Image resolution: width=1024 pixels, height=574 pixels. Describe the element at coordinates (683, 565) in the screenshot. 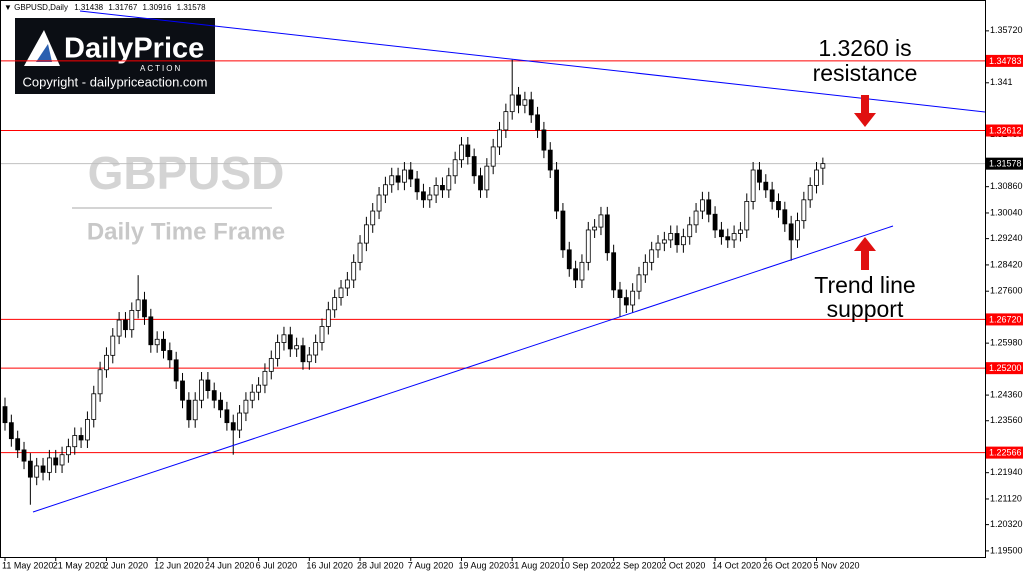

I see `x-tick-label: 2 Oct 2020` at that location.